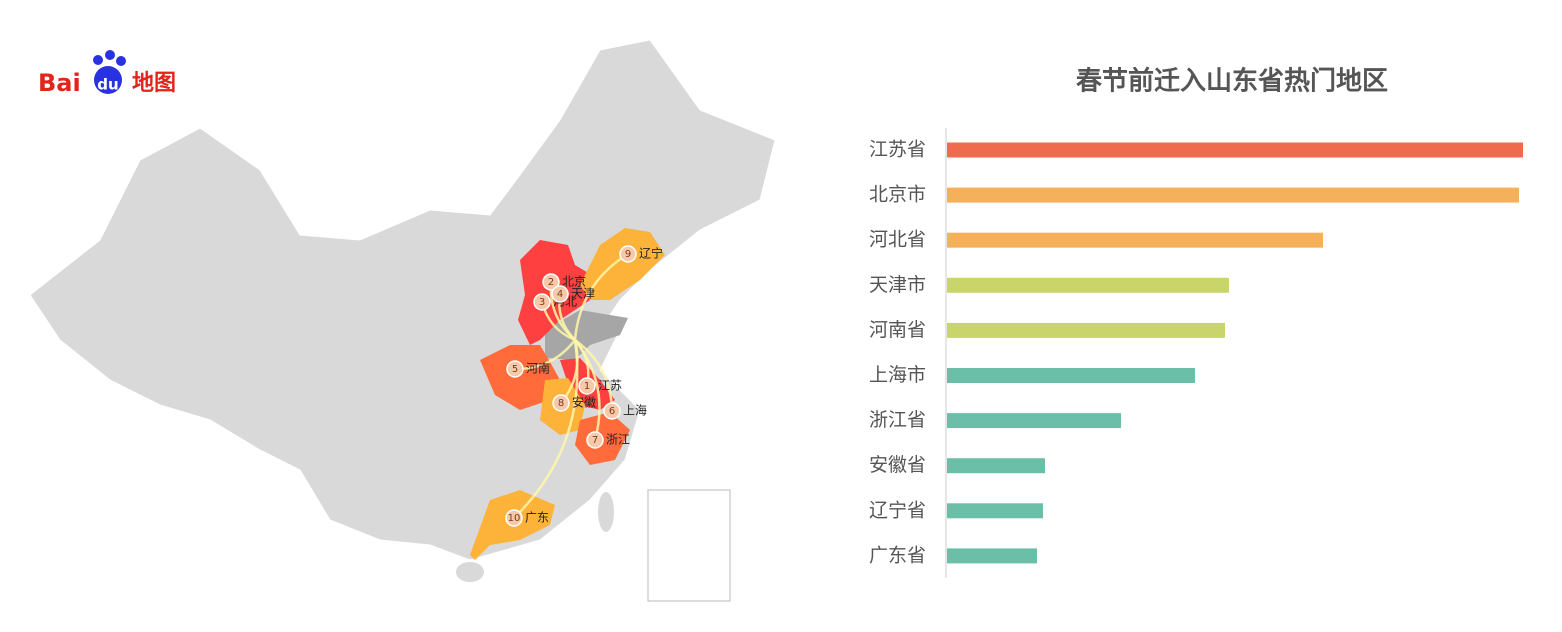 The width and height of the screenshot is (1562, 632). What do you see at coordinates (635, 410) in the screenshot?
I see `province-name: 上海` at bounding box center [635, 410].